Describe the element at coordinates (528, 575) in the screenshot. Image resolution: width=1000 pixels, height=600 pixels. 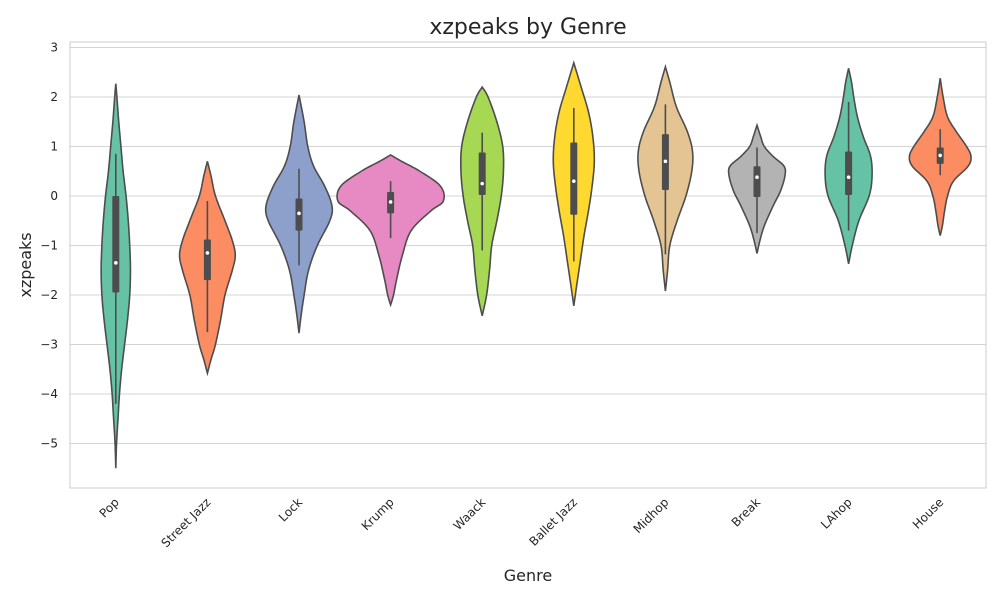
I see `x-axis-label: Genre` at that location.